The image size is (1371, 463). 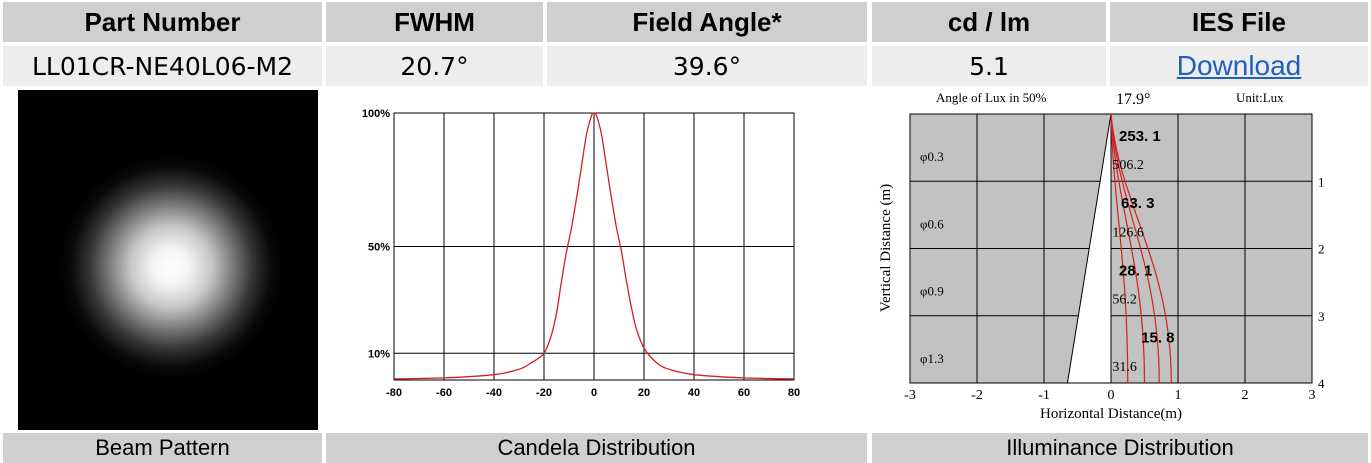 What do you see at coordinates (991, 97) in the screenshot?
I see `illum-title: Angle of Lux in 50%` at bounding box center [991, 97].